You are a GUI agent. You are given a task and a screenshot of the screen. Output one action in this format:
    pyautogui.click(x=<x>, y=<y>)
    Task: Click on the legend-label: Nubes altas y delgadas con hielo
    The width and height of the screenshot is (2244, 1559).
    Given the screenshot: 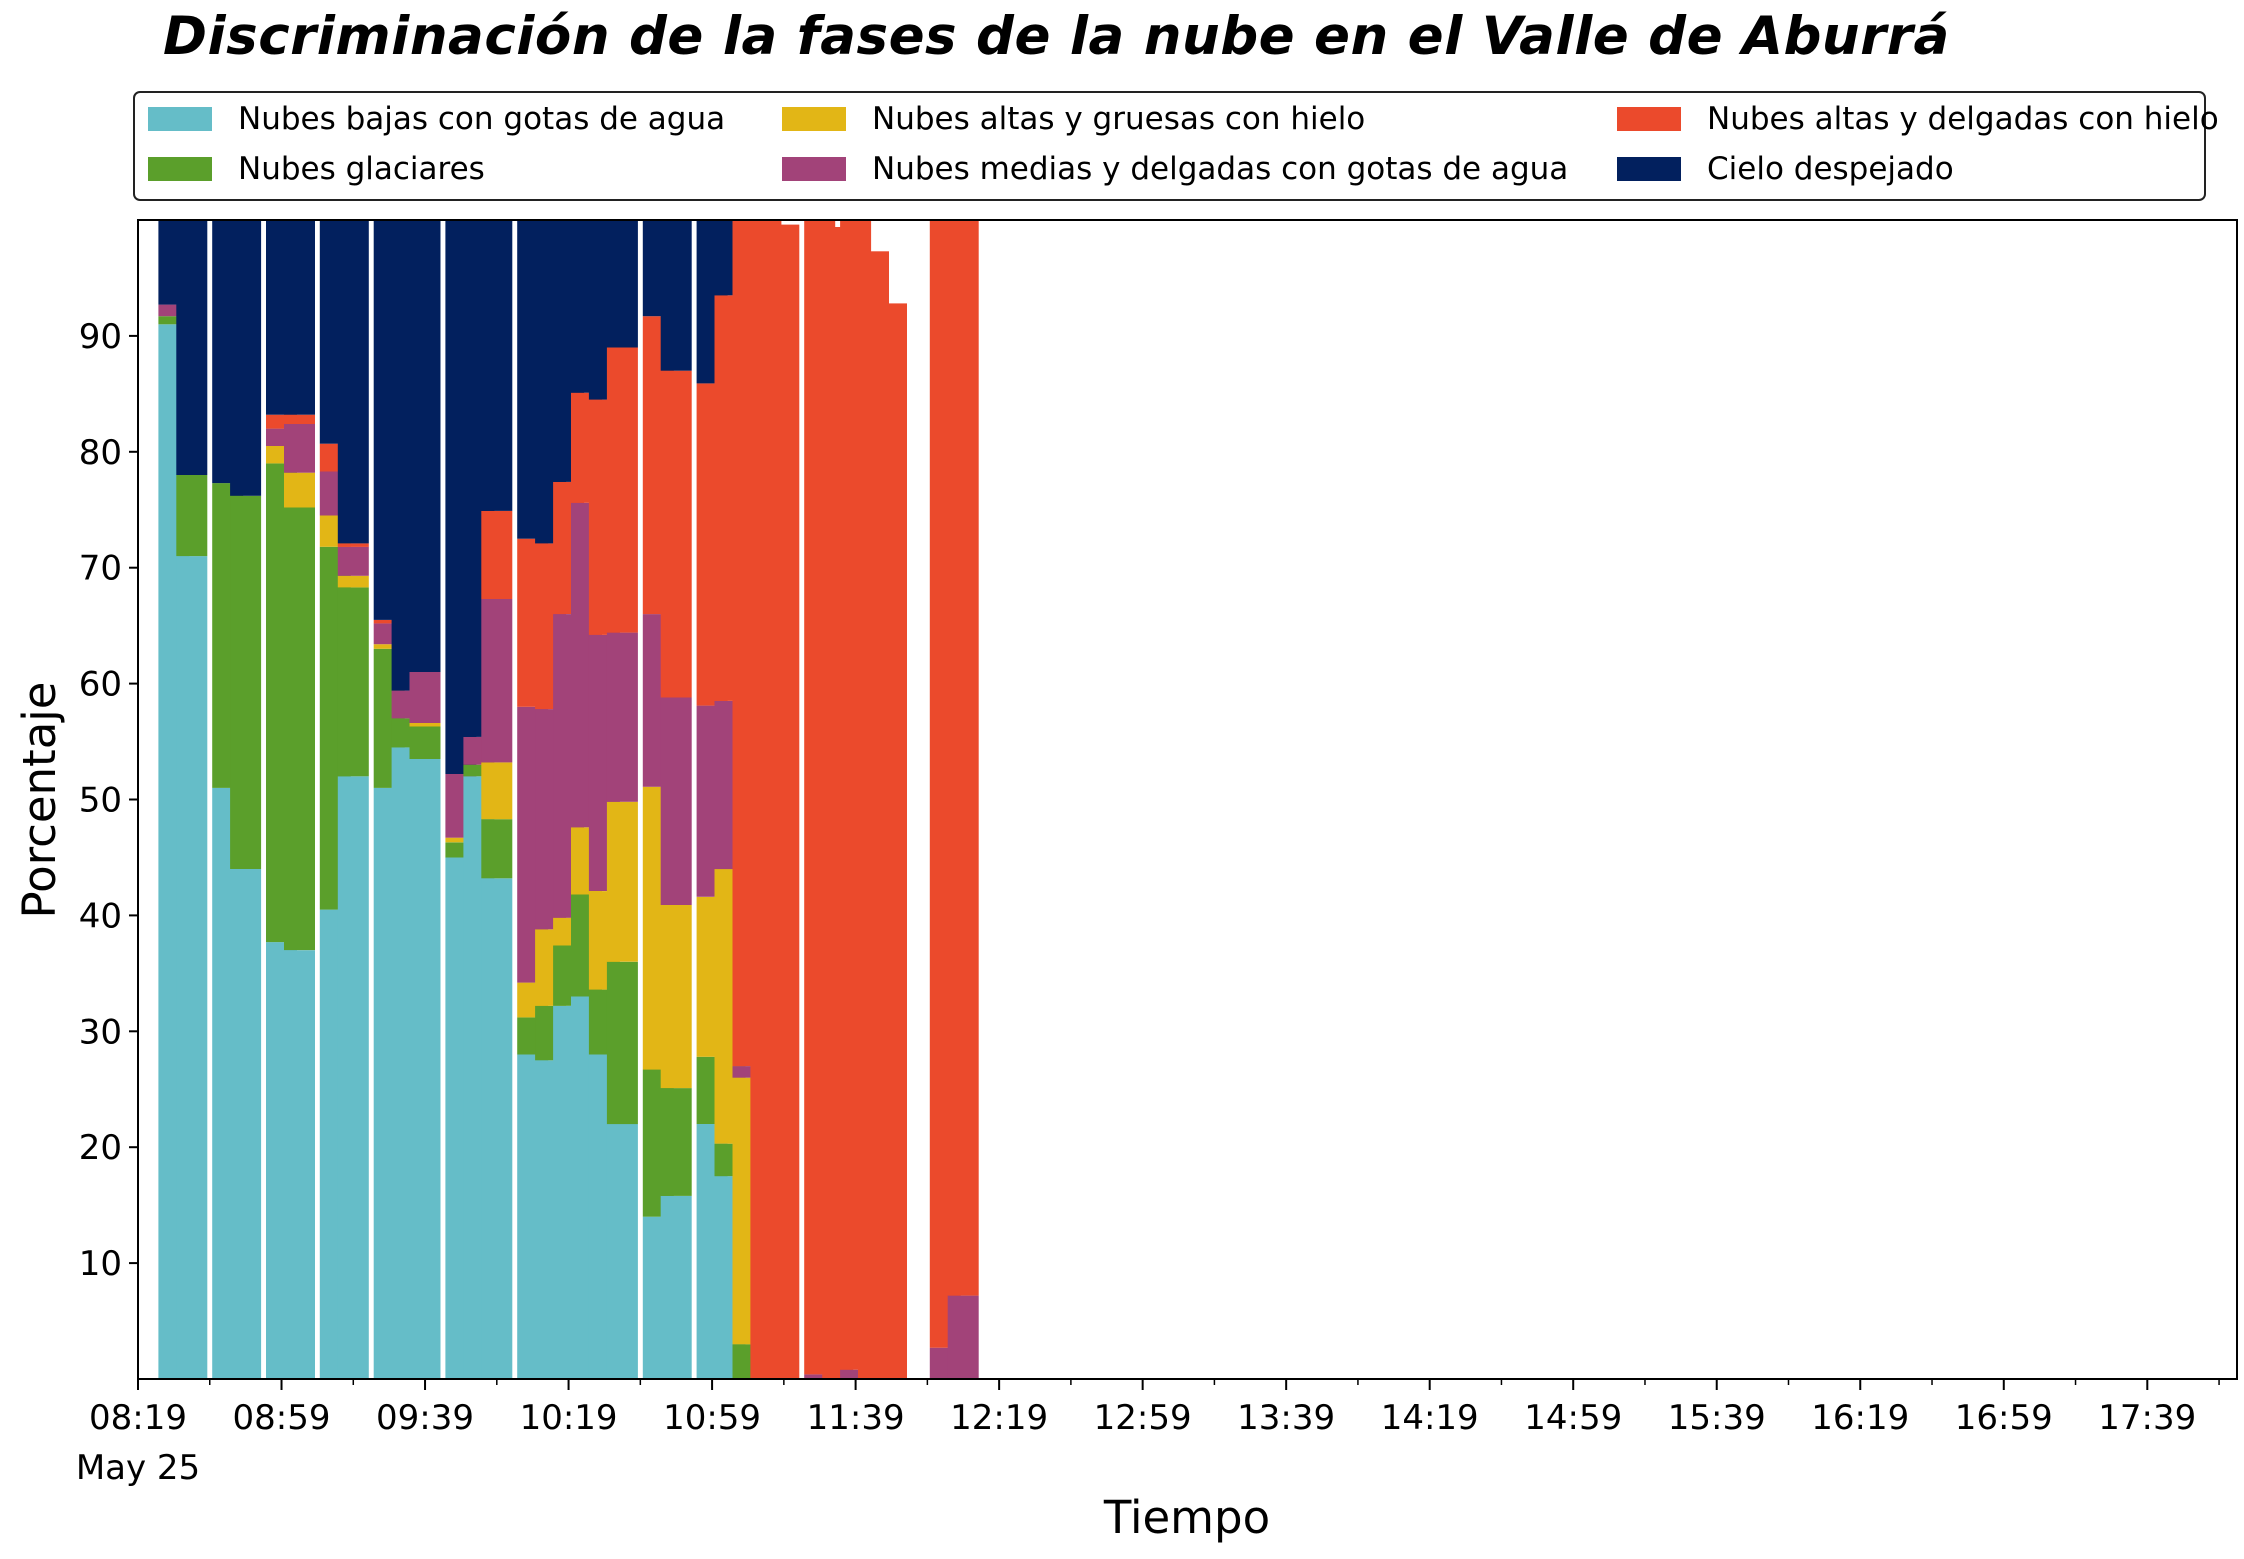 What is the action you would take?
    pyautogui.click(x=1963, y=119)
    